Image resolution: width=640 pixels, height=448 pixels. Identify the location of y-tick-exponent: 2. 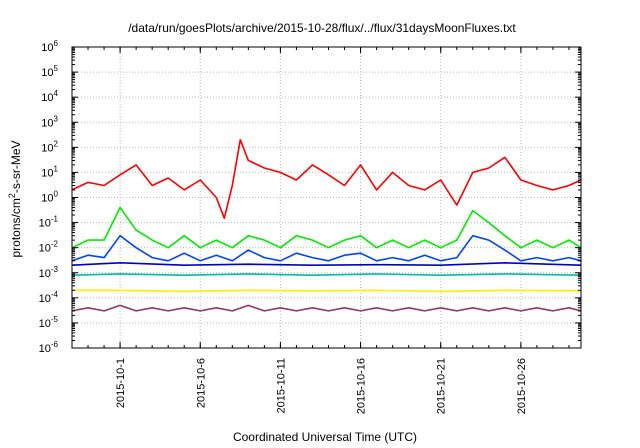
(56, 143).